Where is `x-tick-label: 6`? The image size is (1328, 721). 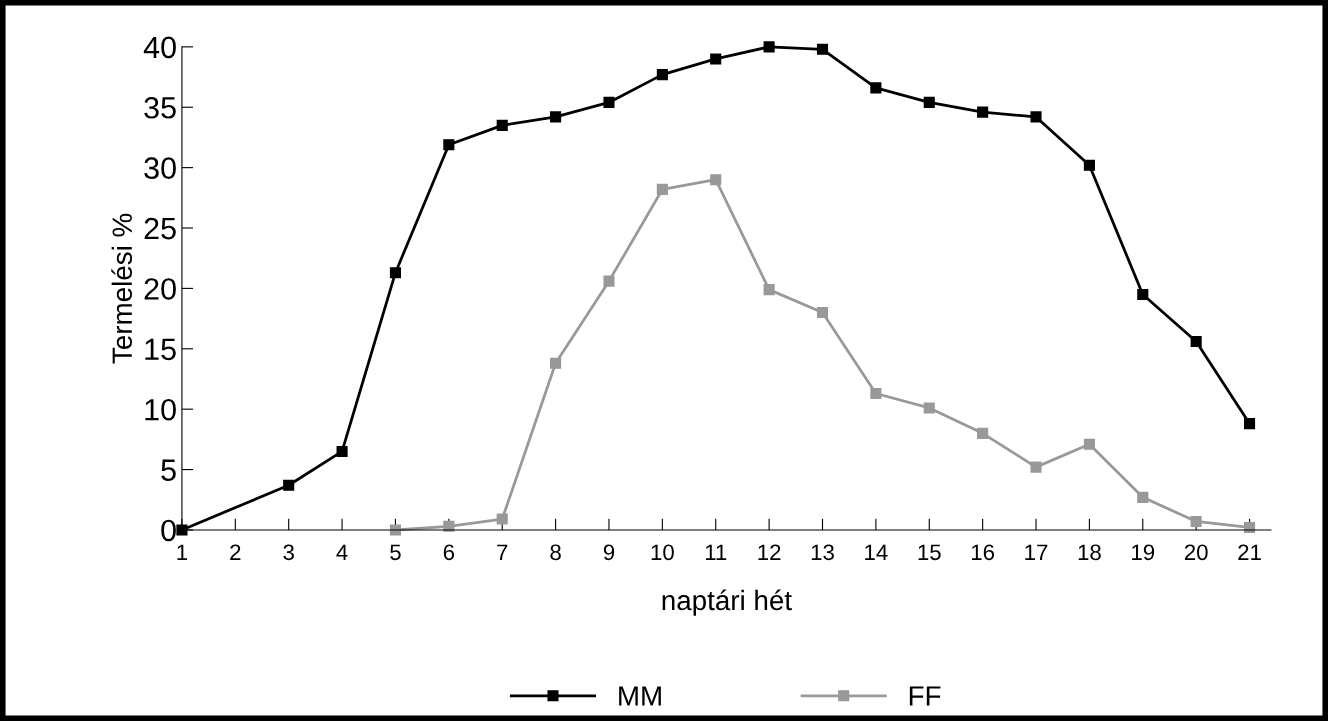
x-tick-label: 6 is located at coordinates (449, 552).